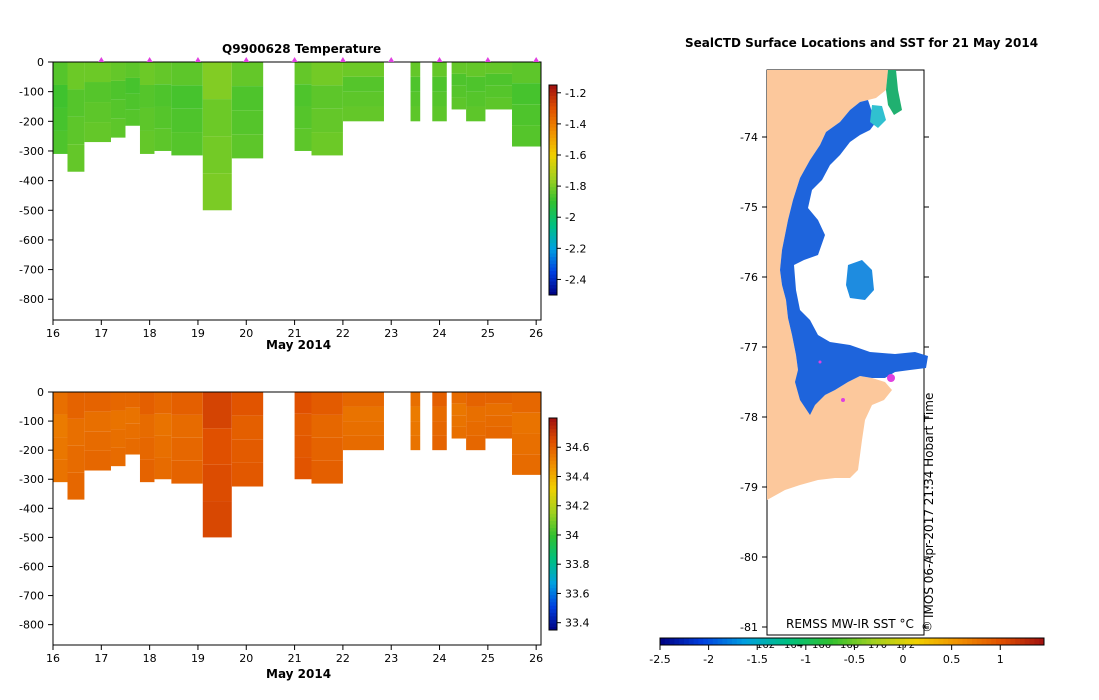  Describe the element at coordinates (295, 333) in the screenshot. I see `x-tick-label: 21` at that location.